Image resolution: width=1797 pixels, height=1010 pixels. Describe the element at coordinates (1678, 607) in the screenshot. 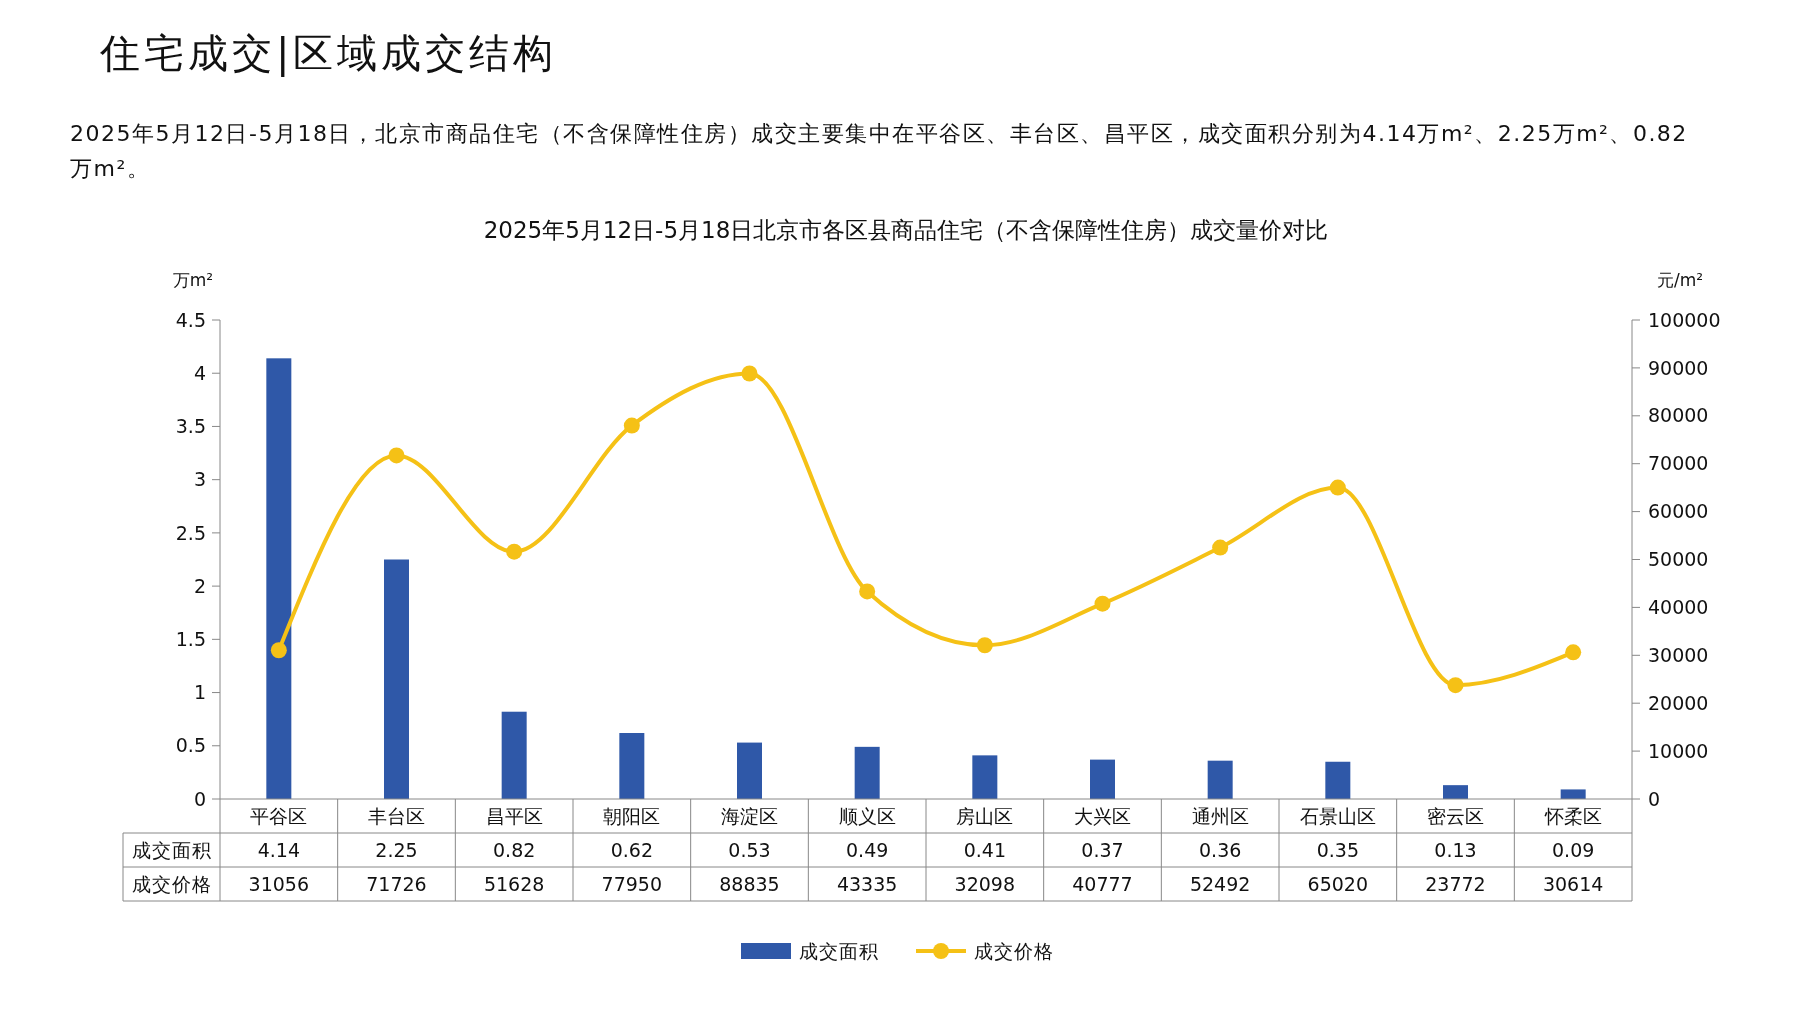

I see `y2-tick-label: 40000` at that location.